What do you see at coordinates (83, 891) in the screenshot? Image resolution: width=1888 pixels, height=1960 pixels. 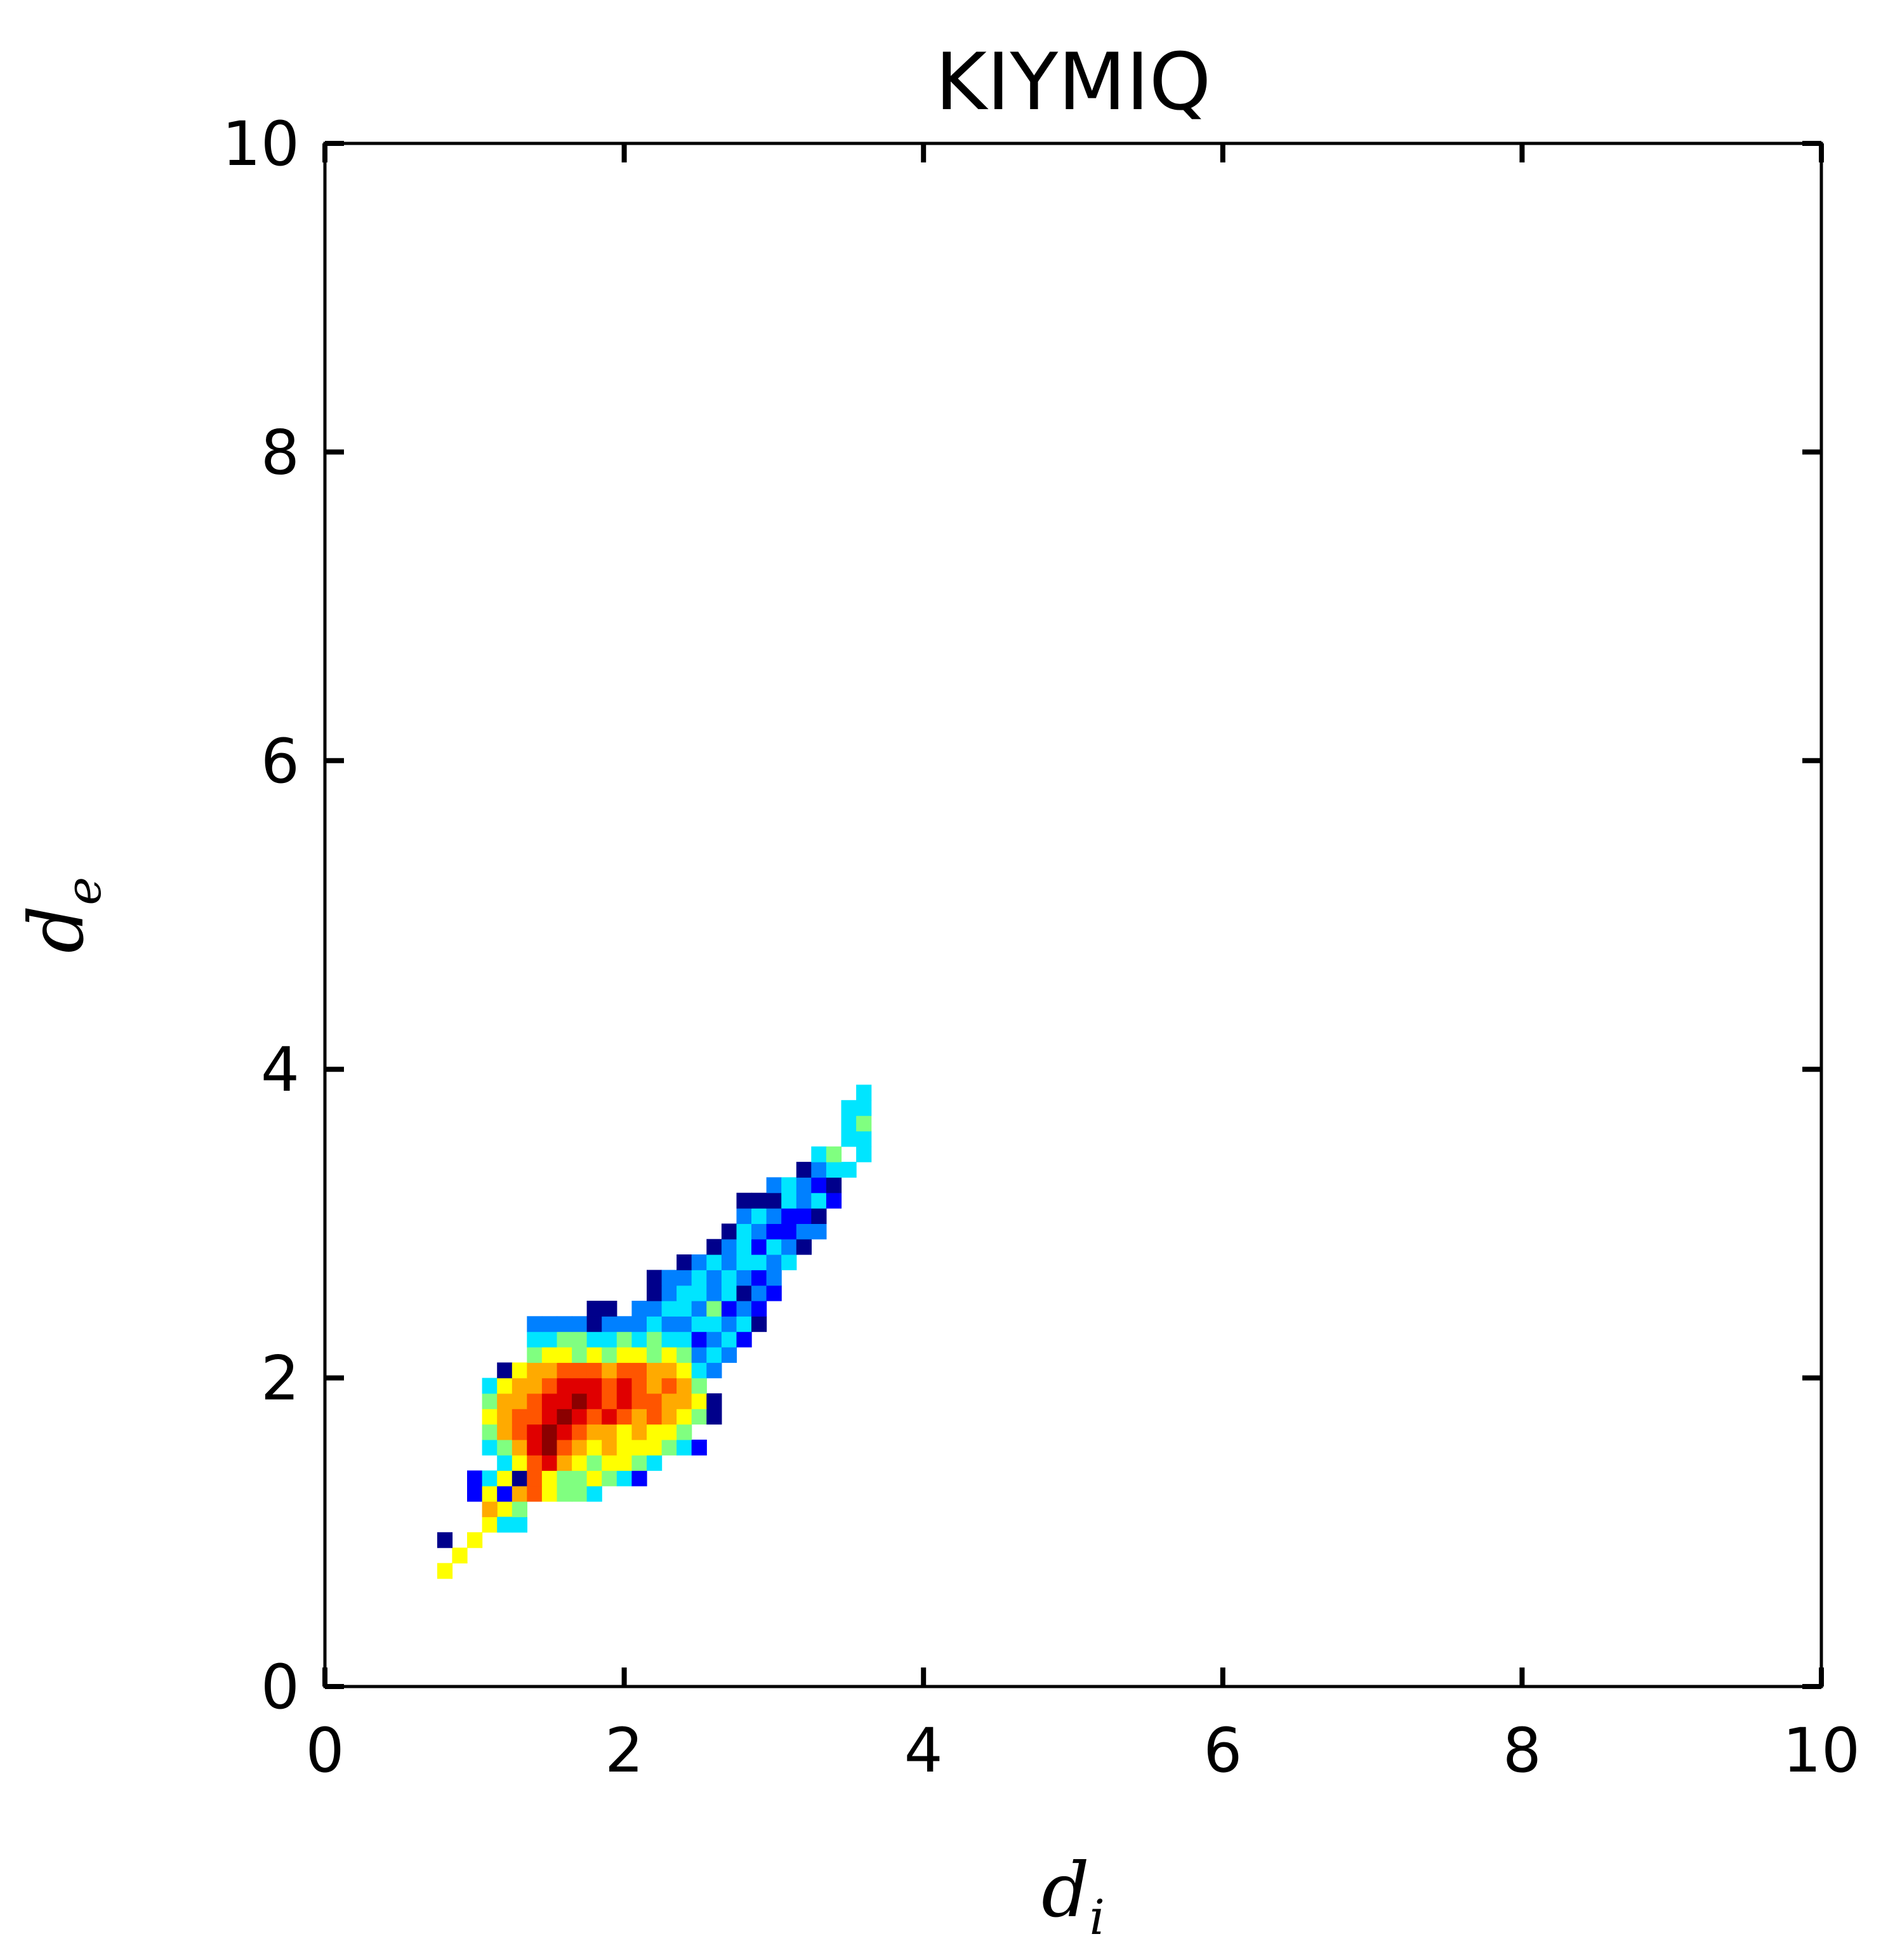 I see `y-axis-label-sub: e` at bounding box center [83, 891].